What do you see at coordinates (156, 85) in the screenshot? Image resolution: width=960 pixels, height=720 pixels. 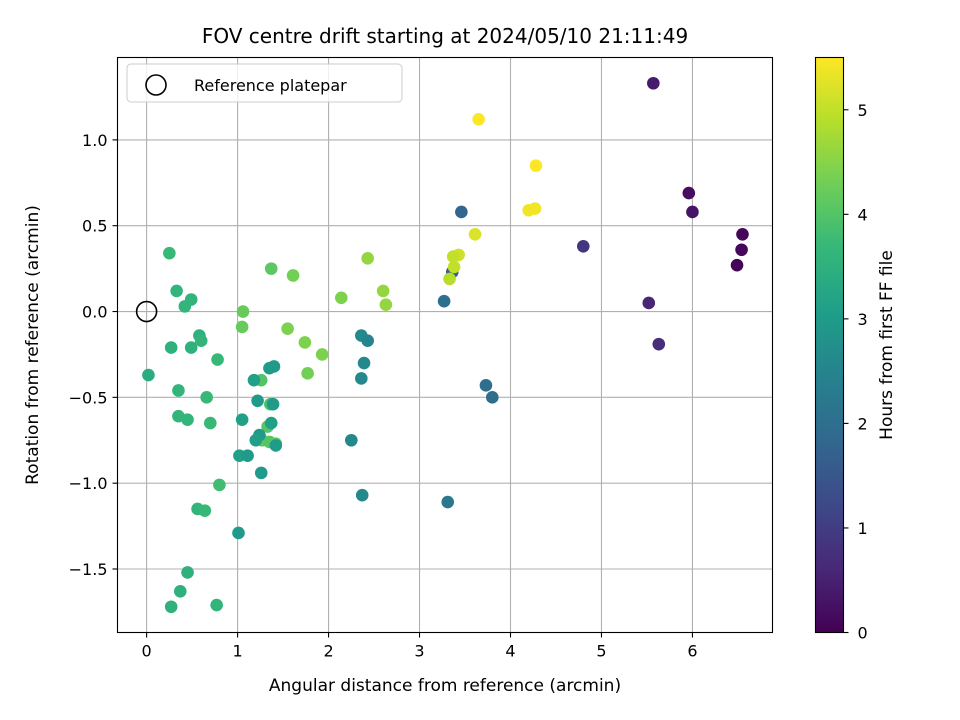 I see `legend-reference-marker` at bounding box center [156, 85].